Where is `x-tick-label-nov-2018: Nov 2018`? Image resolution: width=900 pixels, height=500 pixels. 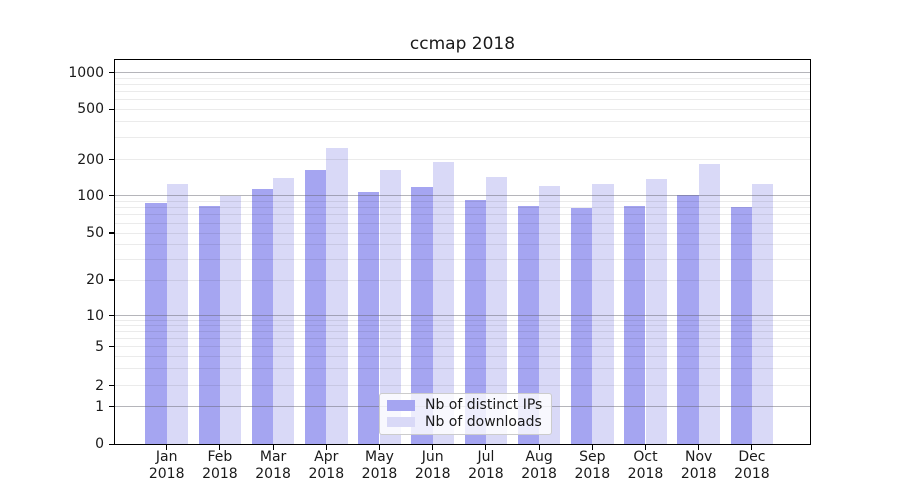
x-tick-label-nov-2018: Nov 2018 is located at coordinates (698, 465).